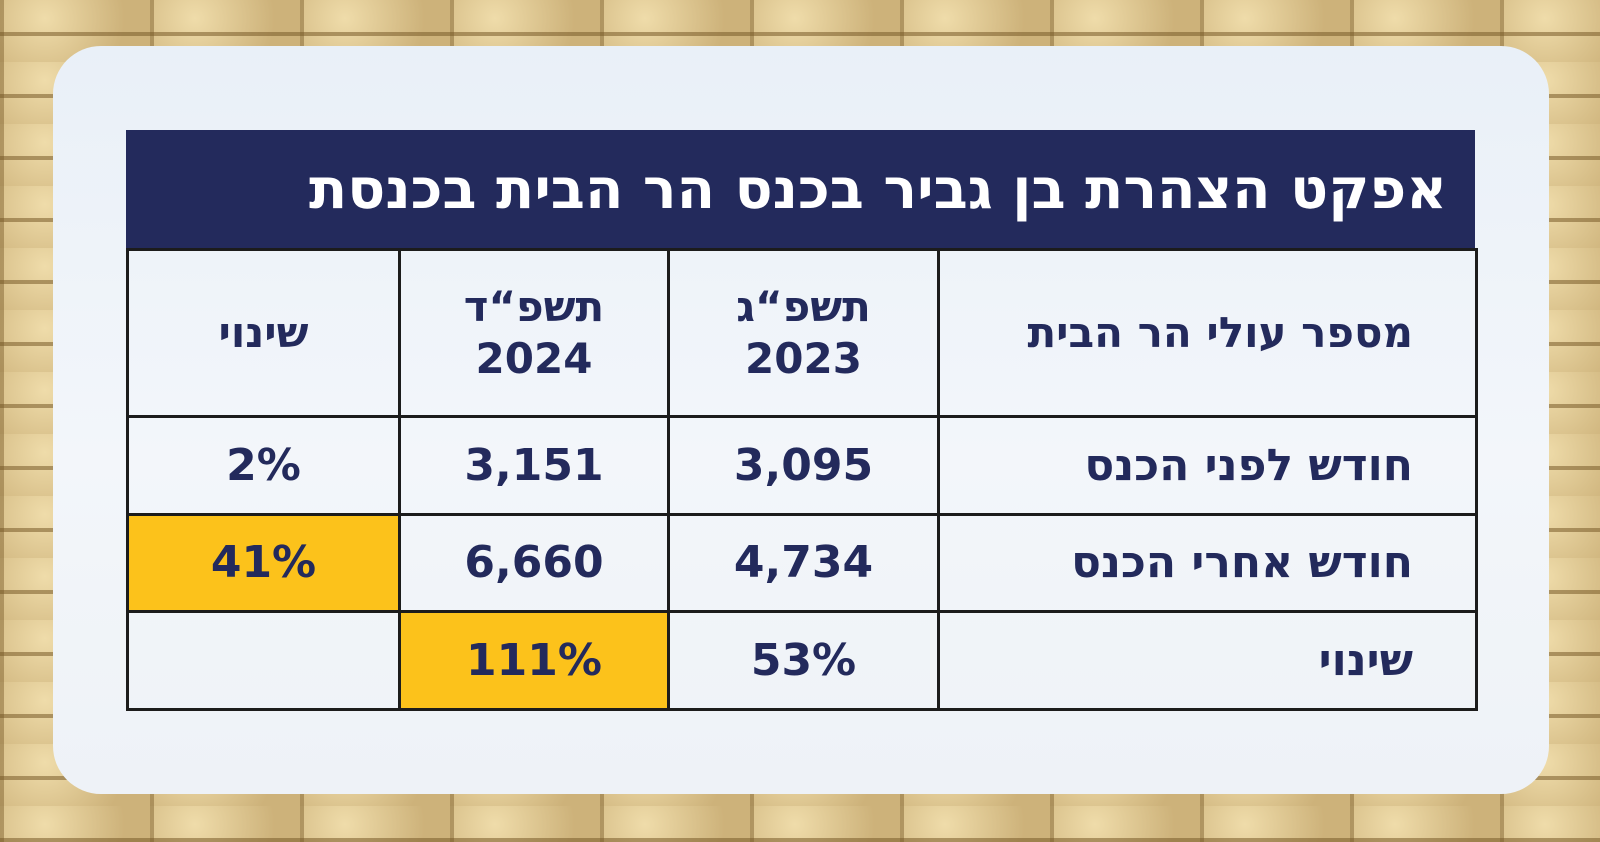 The image size is (1600, 842). What do you see at coordinates (1207, 465) in the screenshot?
I see `row-label: חודש לפני הכנס` at bounding box center [1207, 465].